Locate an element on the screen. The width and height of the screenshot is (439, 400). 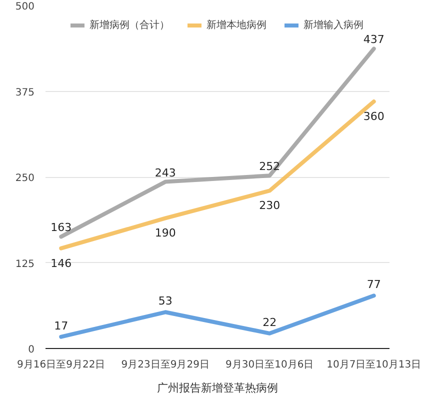
legend-label: 新增本地病例 is located at coordinates (236, 25).